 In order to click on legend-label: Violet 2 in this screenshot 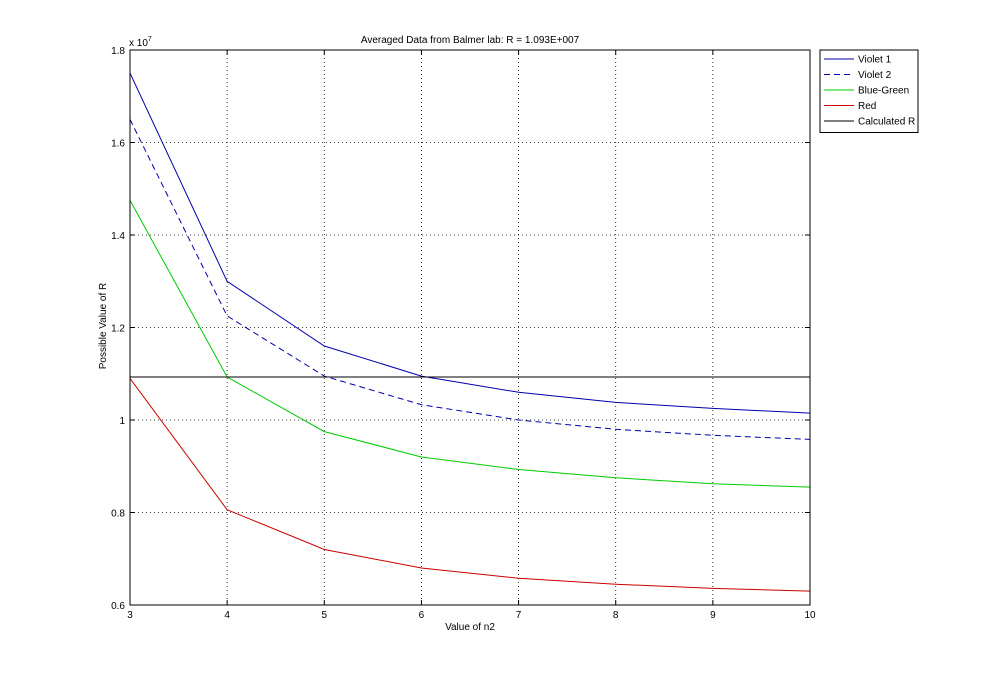, I will do `click(875, 75)`.